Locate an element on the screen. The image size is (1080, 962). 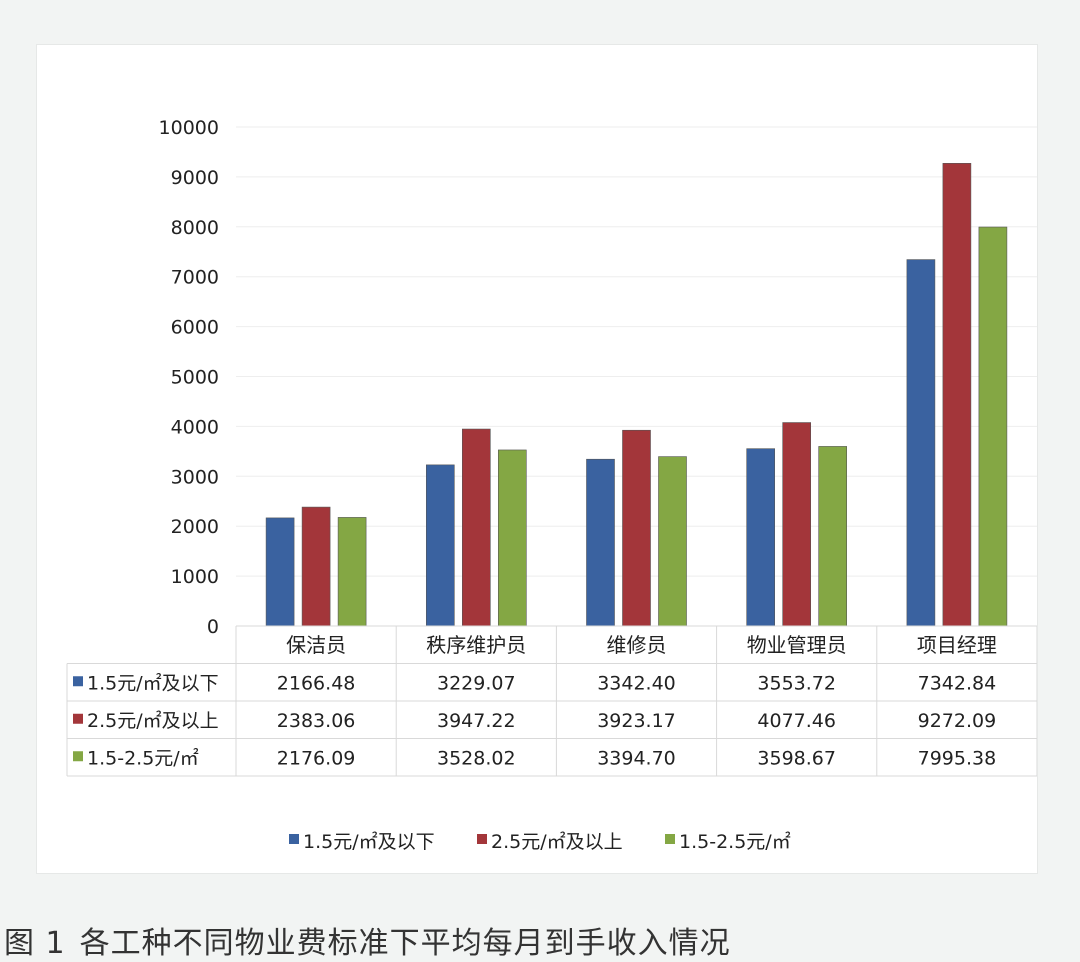
table-series-name: 2.5元/㎡及以上 is located at coordinates (153, 720).